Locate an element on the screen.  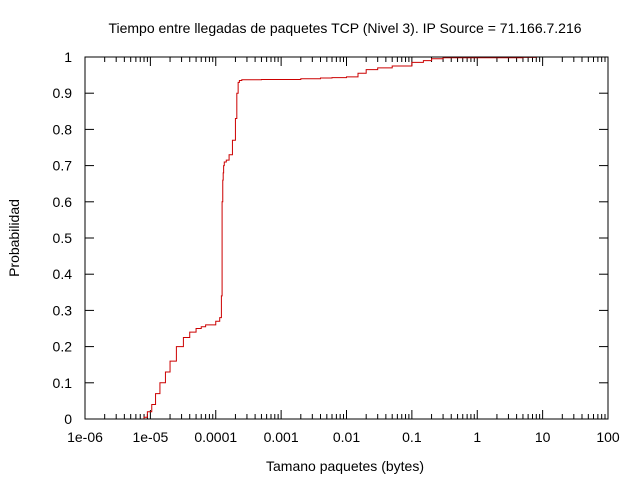
y-tick-label: 0.5 is located at coordinates (63, 238).